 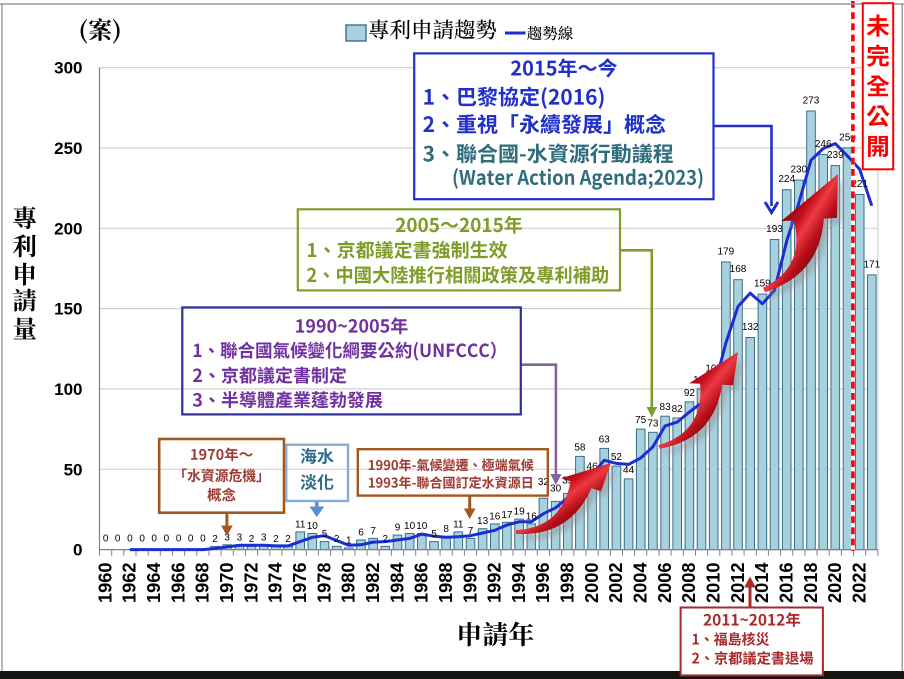 I want to click on svg-text: 179, so click(x=726, y=252).